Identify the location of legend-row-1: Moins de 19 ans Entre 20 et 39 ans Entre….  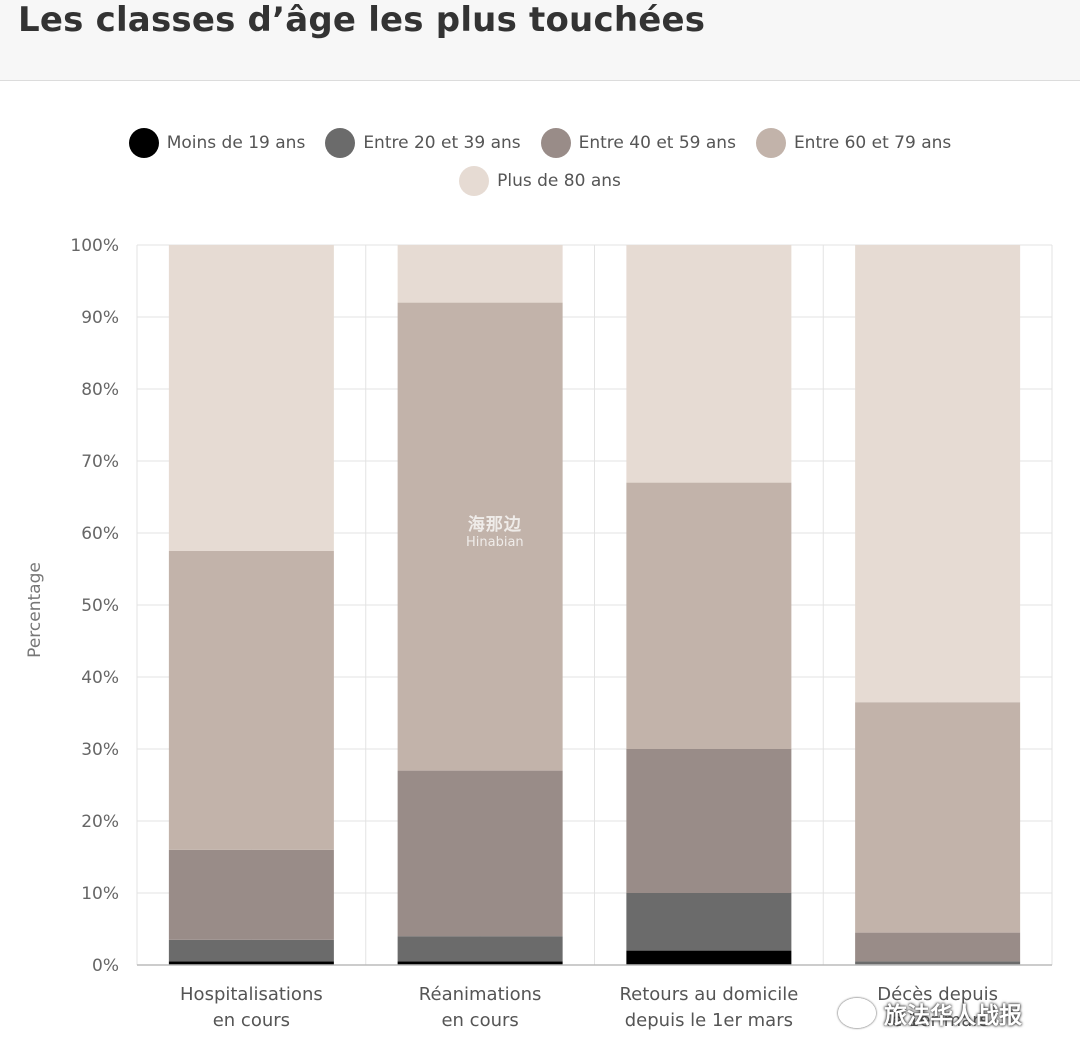
(540, 143).